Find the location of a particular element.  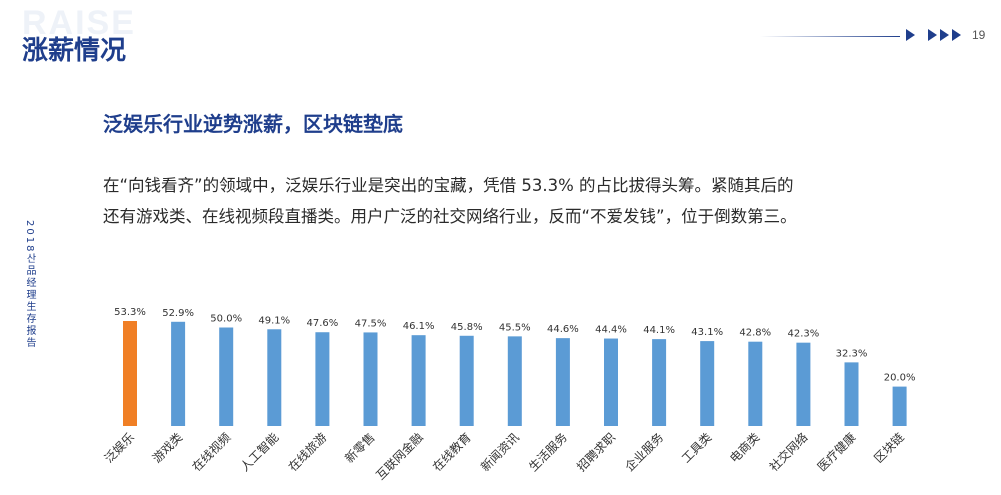

category-label: 新闻资讯 is located at coordinates (499, 452).